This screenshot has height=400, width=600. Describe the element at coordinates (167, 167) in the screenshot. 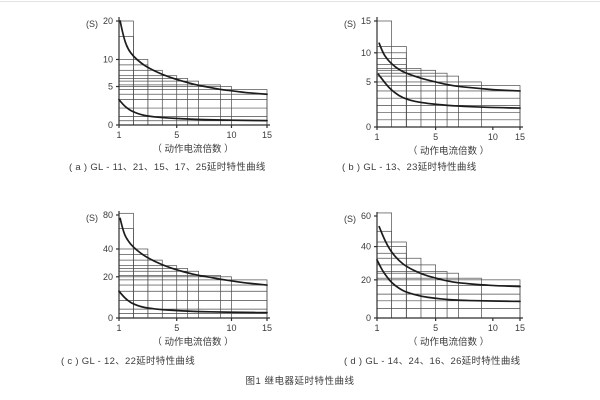

I see `caption-chart-a: ( a ) GL - 11、21、15、17、25延时特性曲线` at that location.